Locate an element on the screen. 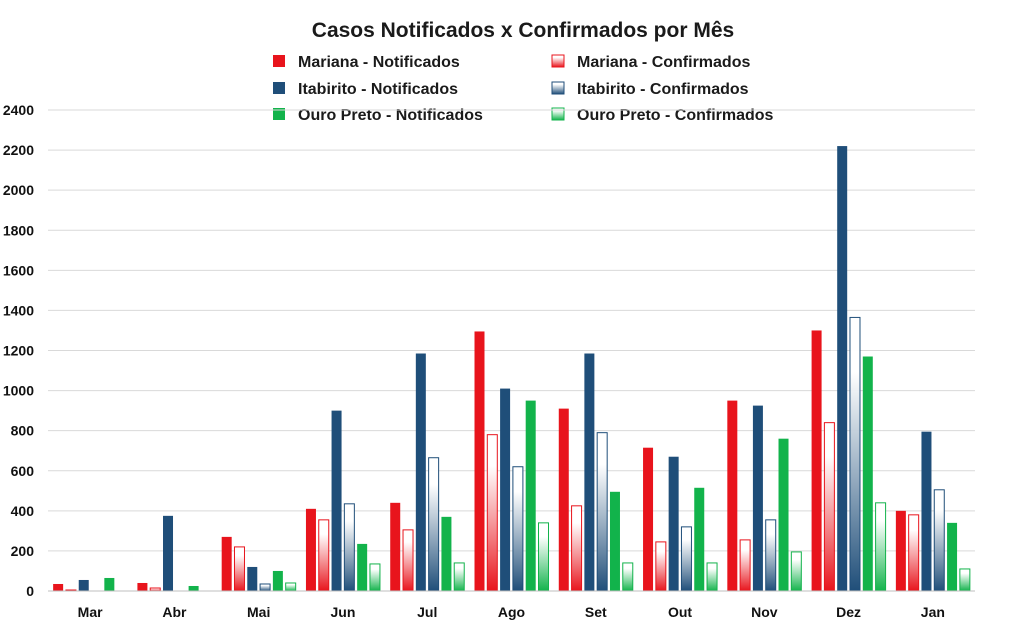  bar-mariana-confirmados-jul is located at coordinates (408, 560).